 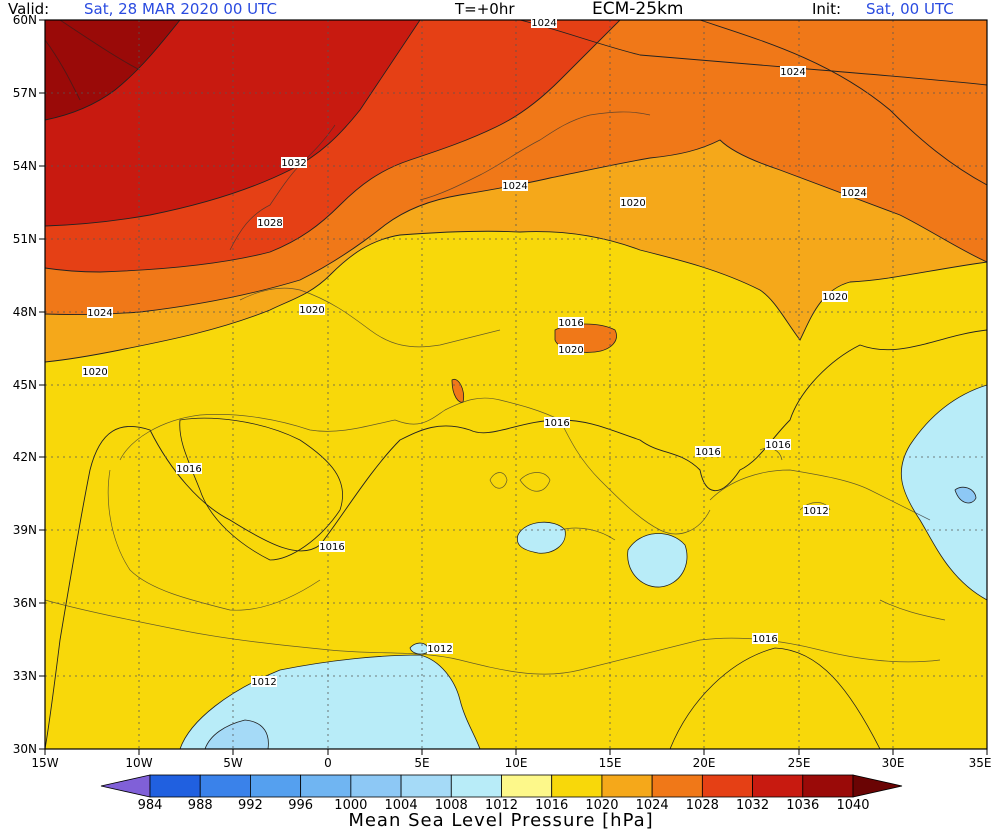 What do you see at coordinates (25, 530) in the screenshot?
I see `lat-label: 39N` at bounding box center [25, 530].